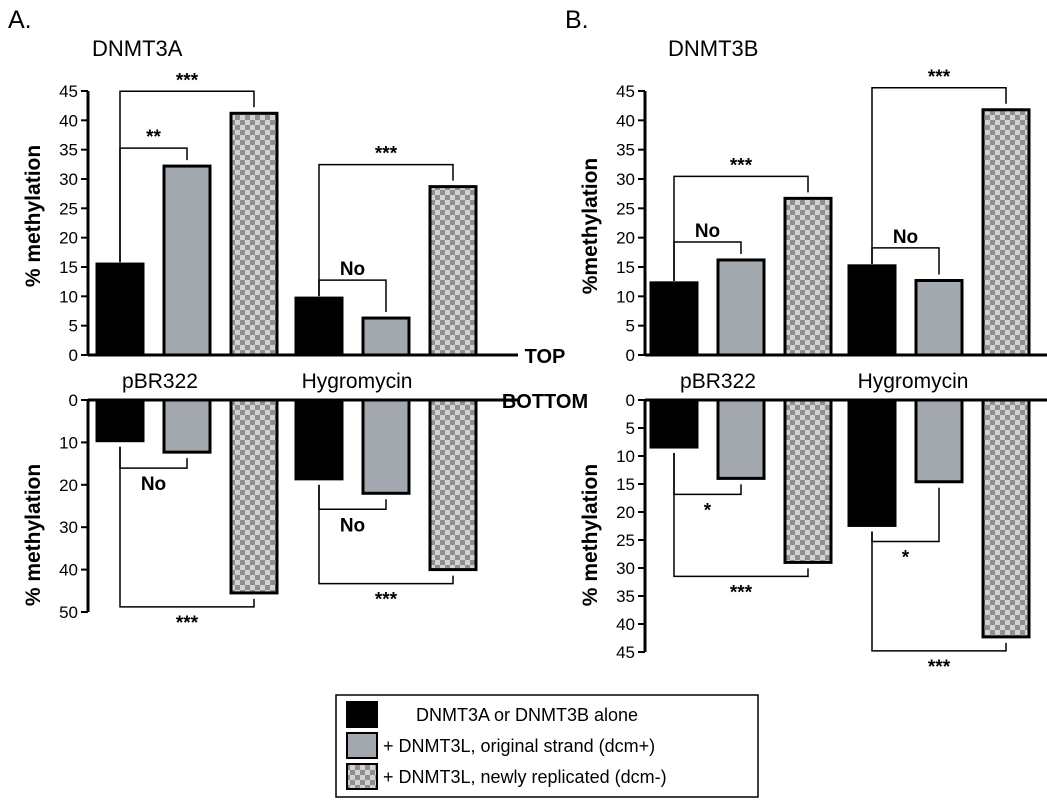  Describe the element at coordinates (625, 624) in the screenshot. I see `tick-label-bottom: 40` at that location.